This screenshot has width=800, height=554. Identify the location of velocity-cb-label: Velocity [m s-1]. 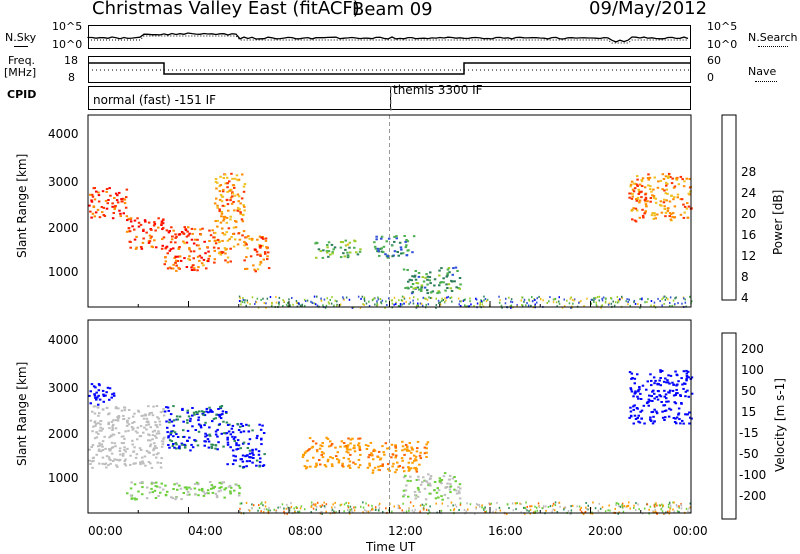
(780, 425).